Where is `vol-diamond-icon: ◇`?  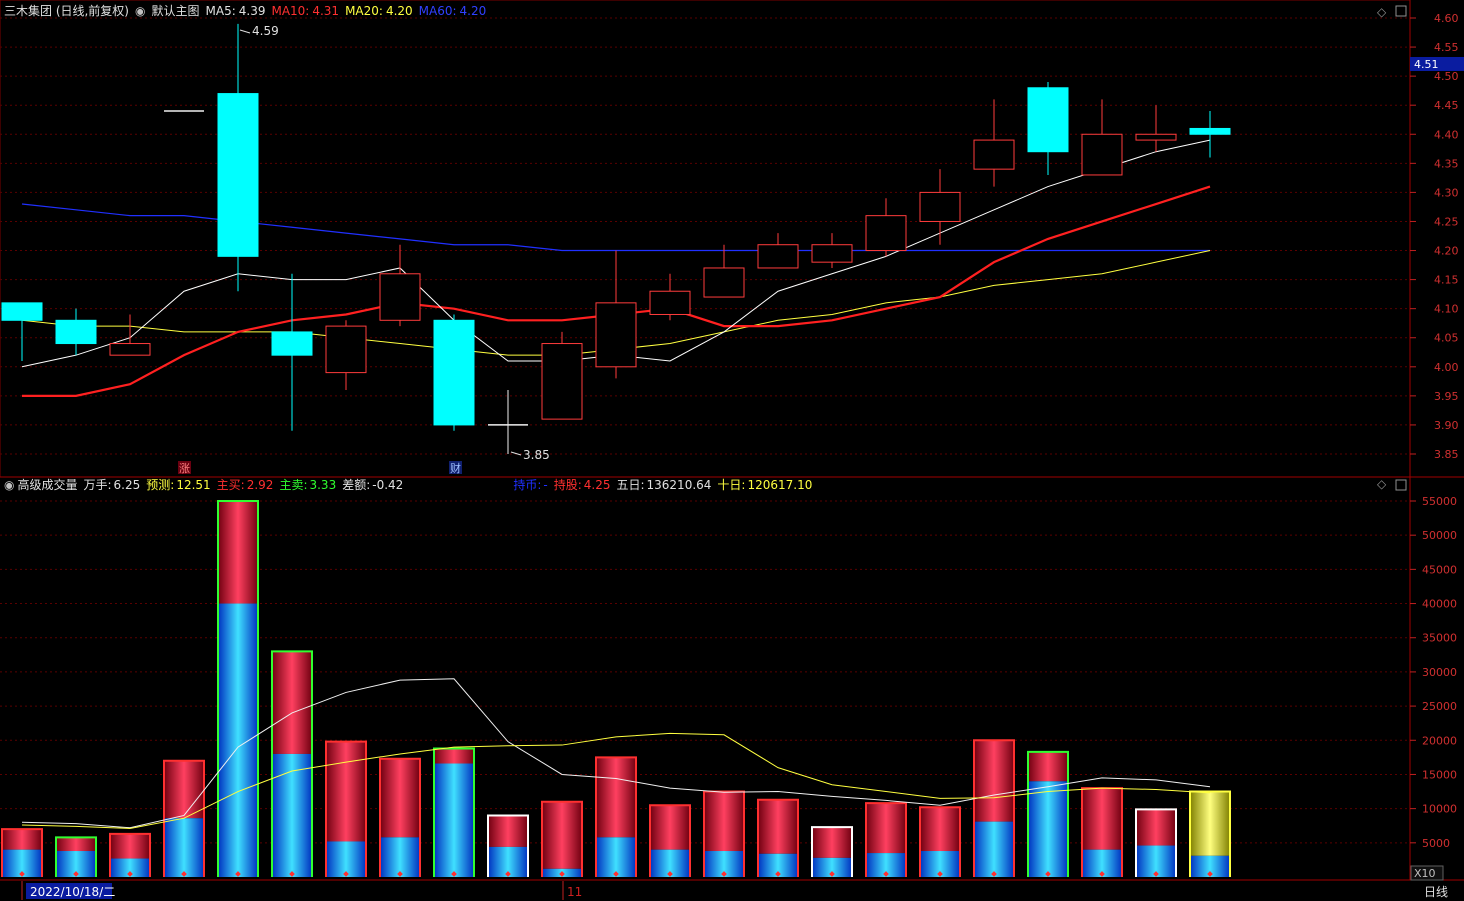 vol-diamond-icon: ◇ is located at coordinates (1382, 484).